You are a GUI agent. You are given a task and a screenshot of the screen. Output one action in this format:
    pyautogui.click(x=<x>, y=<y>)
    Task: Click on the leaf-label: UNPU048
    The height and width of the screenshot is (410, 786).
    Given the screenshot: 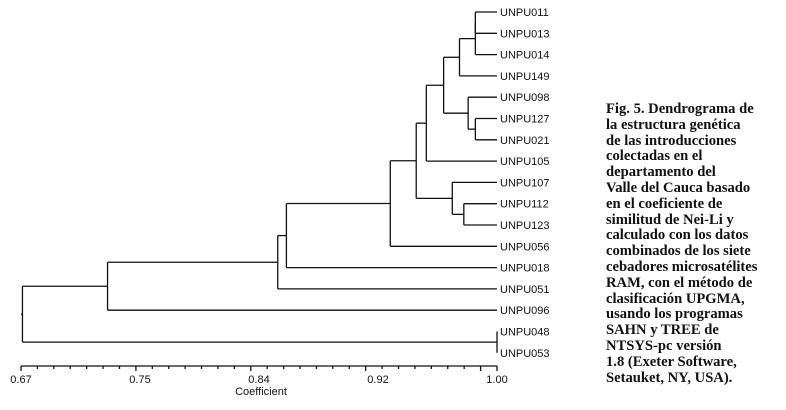 What is the action you would take?
    pyautogui.click(x=525, y=333)
    